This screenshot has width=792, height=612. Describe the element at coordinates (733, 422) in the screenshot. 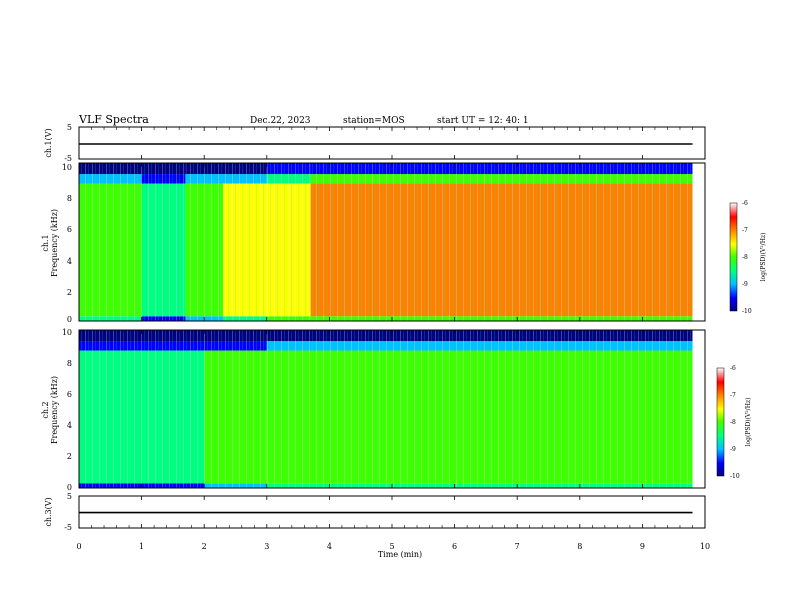

I see `ch2-colorbar-tick-3: -8` at that location.